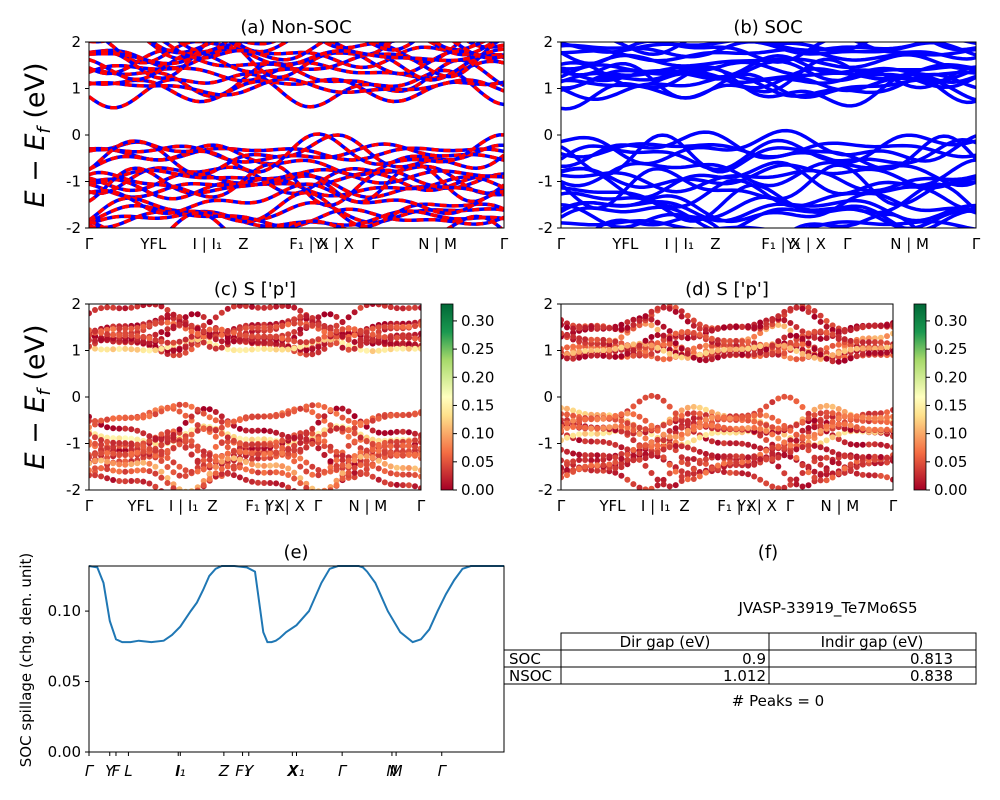 Image resolution: width=1000 pixels, height=800 pixels. Describe the element at coordinates (477, 349) in the screenshot. I see `colorbar-tick-label: 0.25` at that location.